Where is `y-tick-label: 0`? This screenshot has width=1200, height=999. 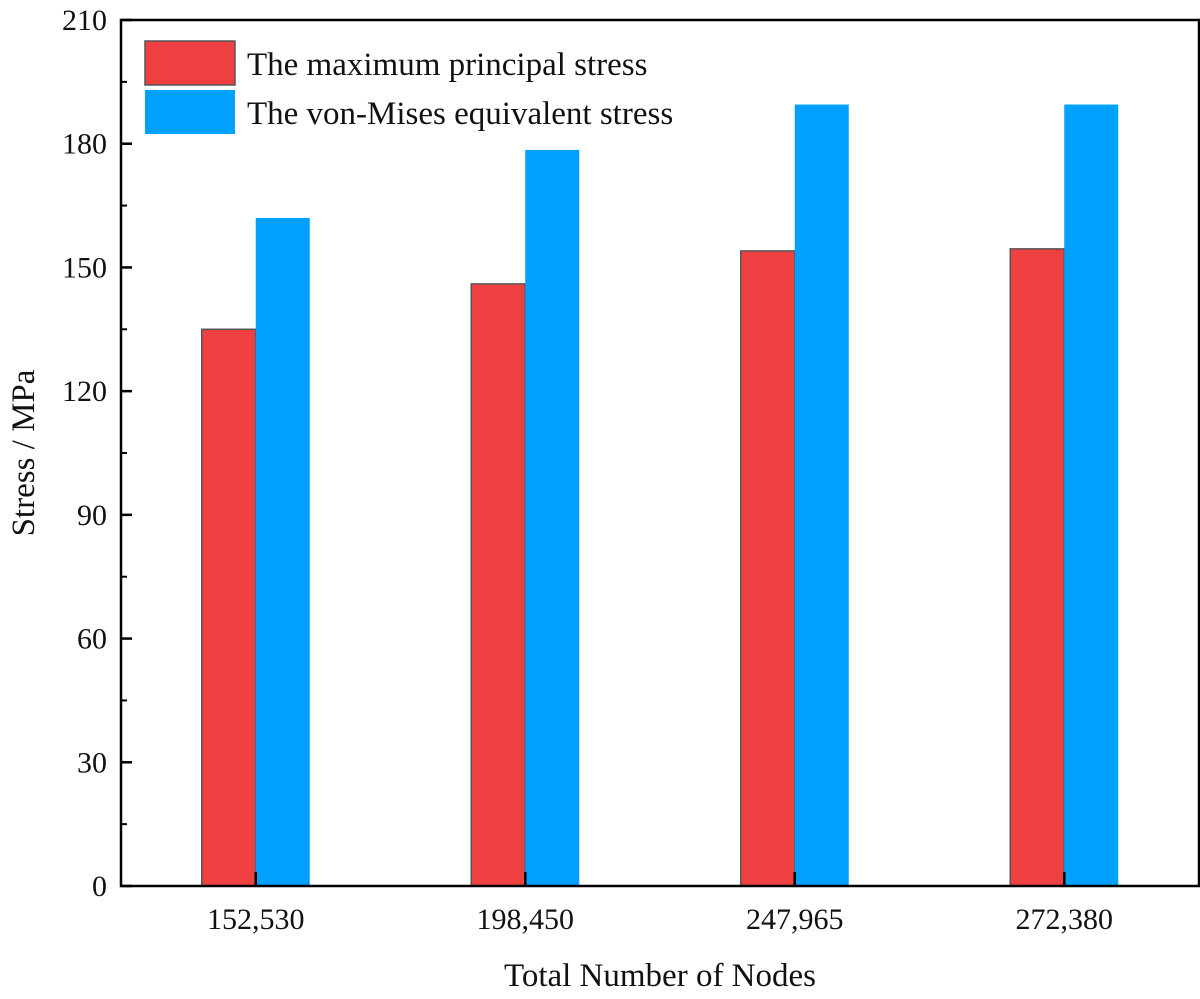
y-tick-label: 0 is located at coordinates (99, 886).